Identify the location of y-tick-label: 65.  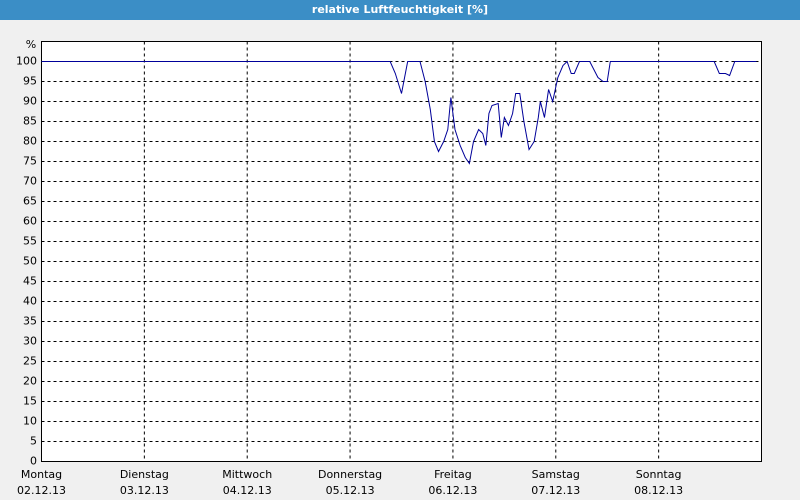
(30, 201).